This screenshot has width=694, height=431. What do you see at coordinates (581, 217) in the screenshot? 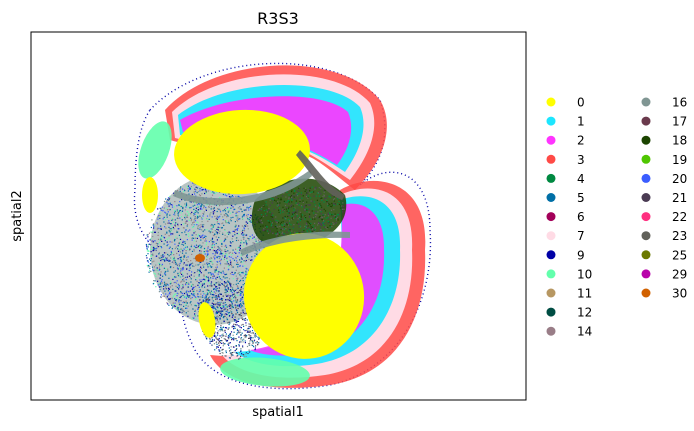
I see `legend-label-6: 6` at bounding box center [581, 217].